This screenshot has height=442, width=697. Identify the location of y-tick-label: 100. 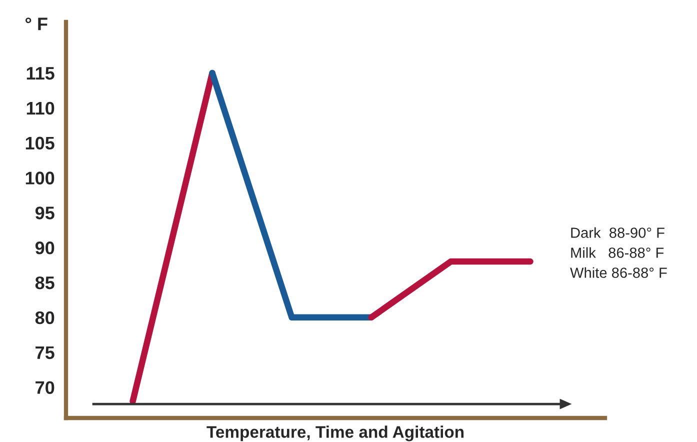
(40, 178).